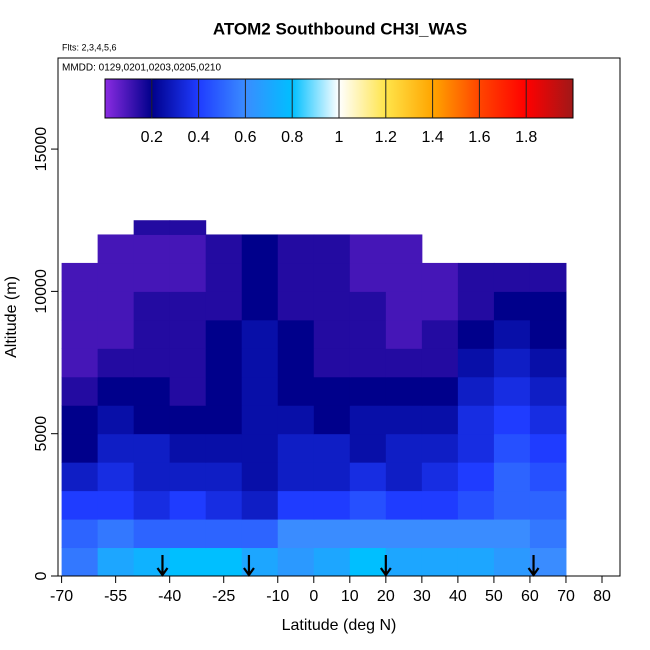  What do you see at coordinates (41, 434) in the screenshot?
I see `y-tick-label: 5000` at bounding box center [41, 434].